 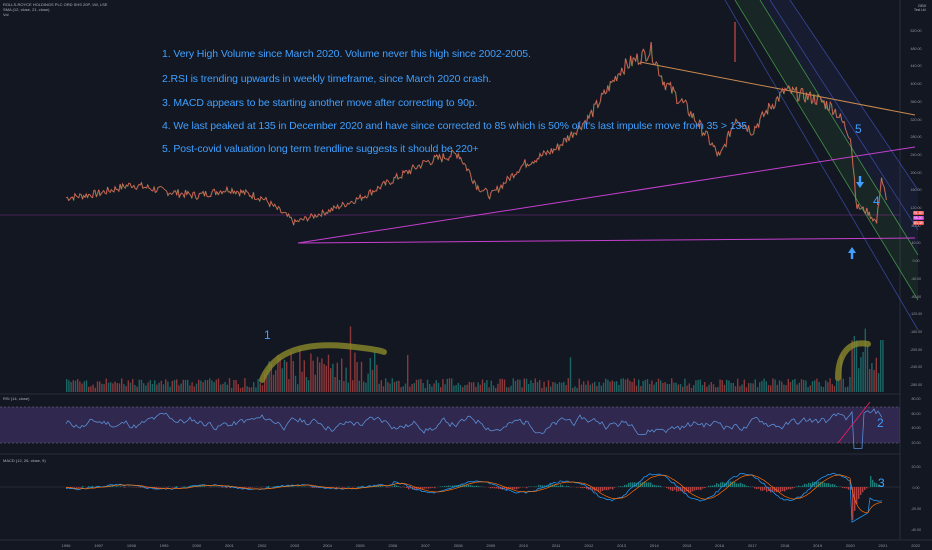 I want to click on price-axis-label: 240.00, so click(x=916, y=154).